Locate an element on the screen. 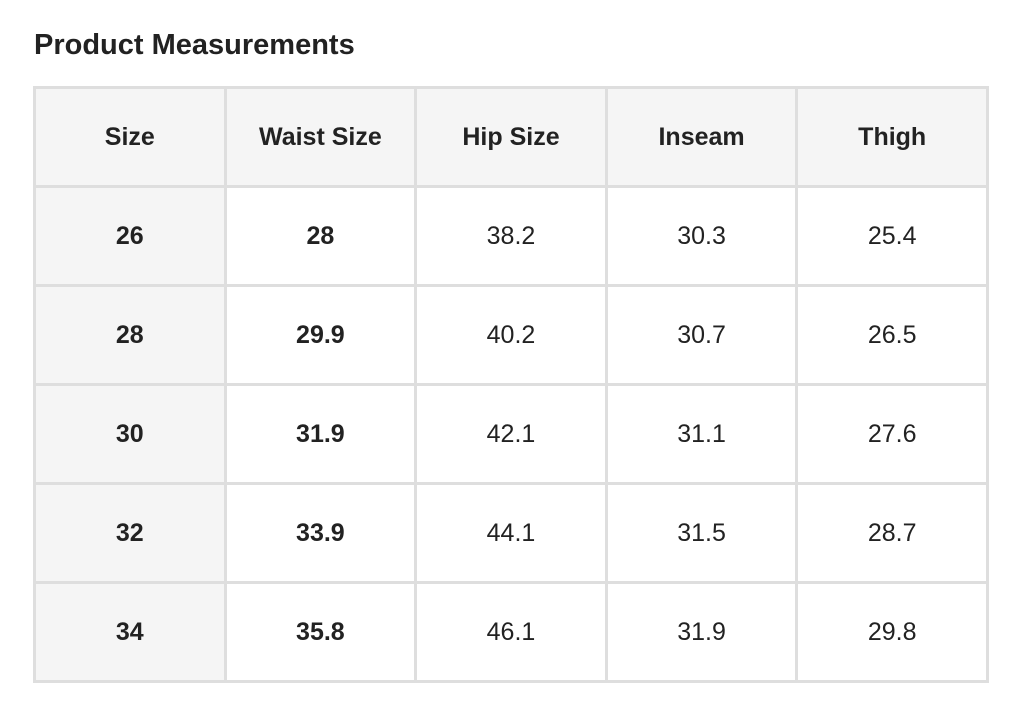  table-cell: 30 is located at coordinates (130, 434).